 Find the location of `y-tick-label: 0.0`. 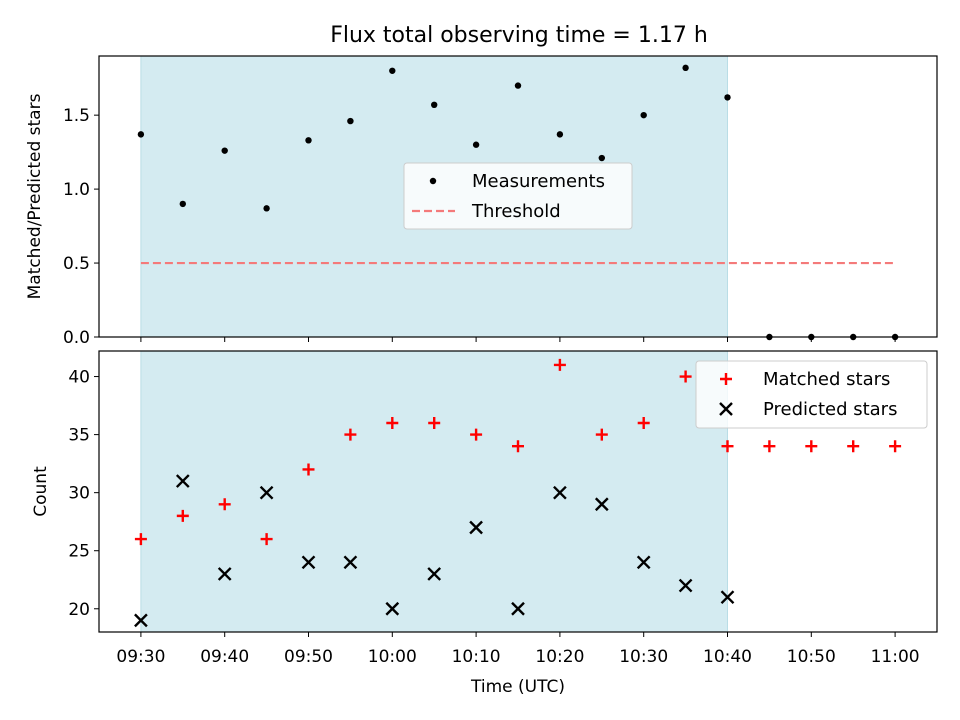

y-tick-label: 0.0 is located at coordinates (76, 338).